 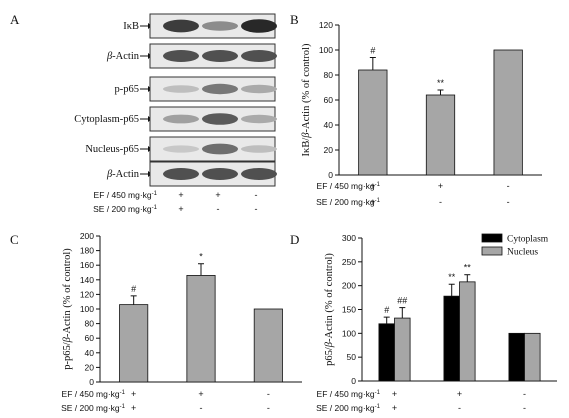 I want to click on panel-b-y-tick-label-0: 0, so click(x=330, y=175).